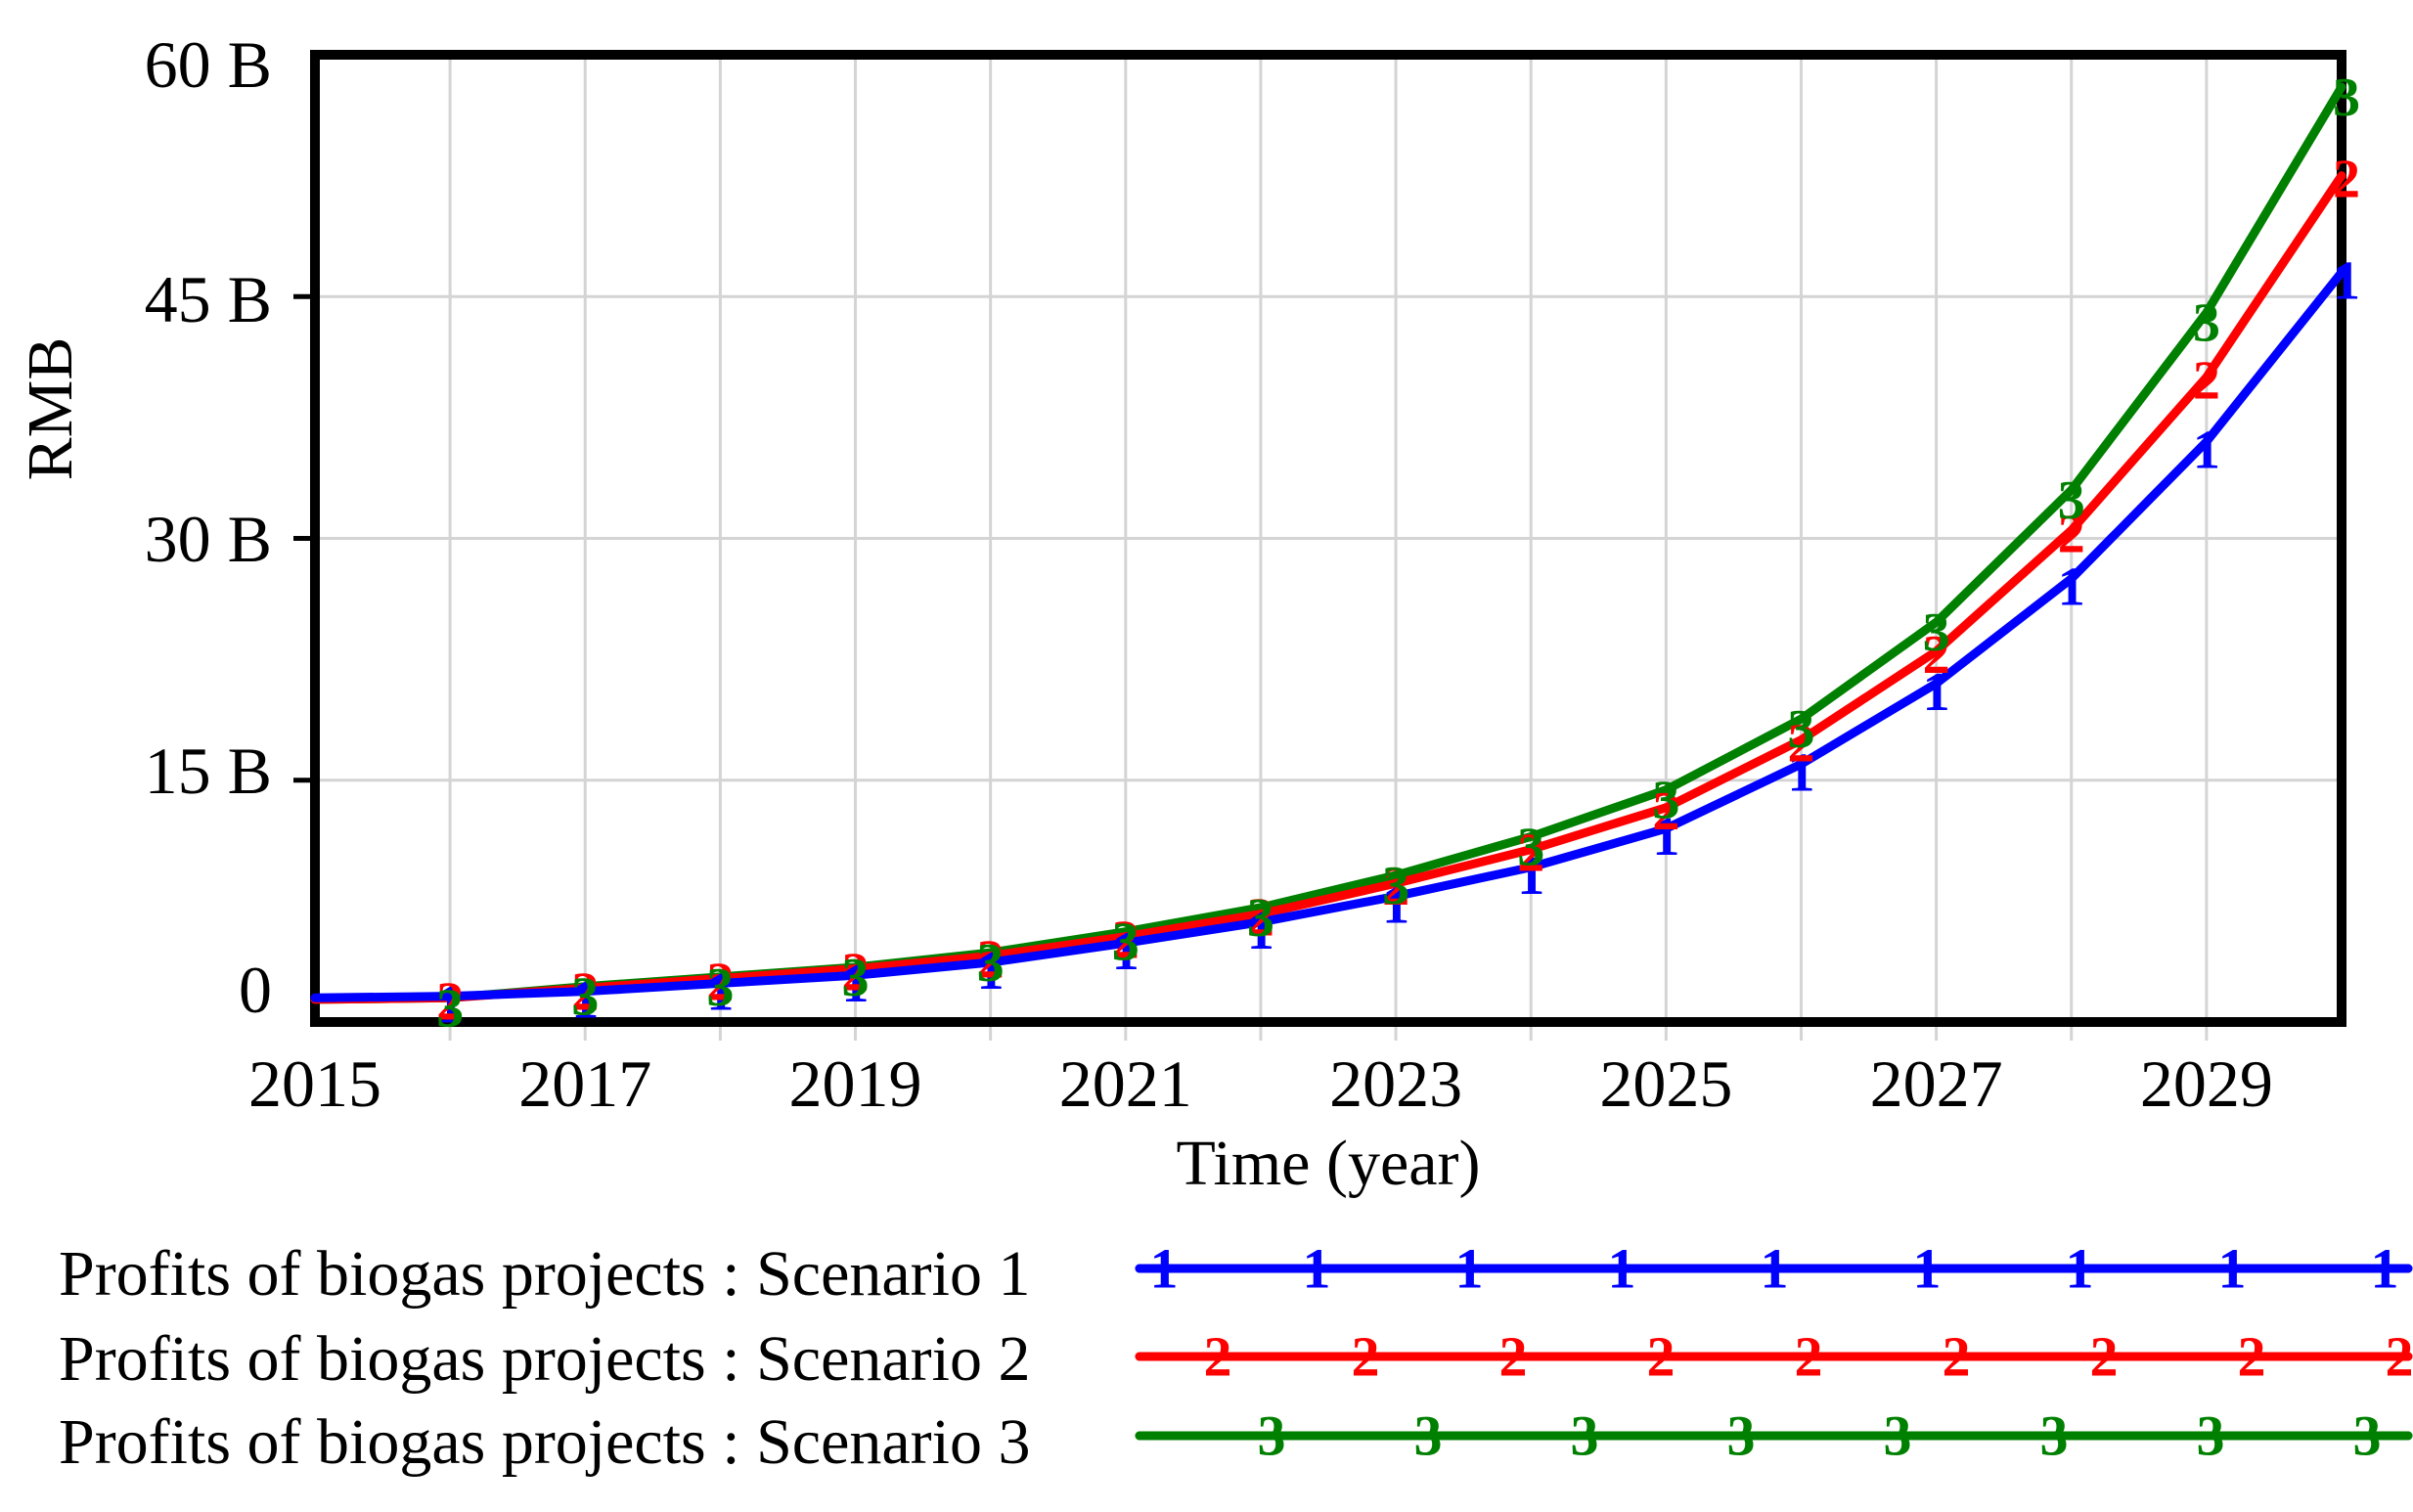 The image size is (2413, 1512). Describe the element at coordinates (1329, 1164) in the screenshot. I see `x-axis-title: Time (year)` at that location.